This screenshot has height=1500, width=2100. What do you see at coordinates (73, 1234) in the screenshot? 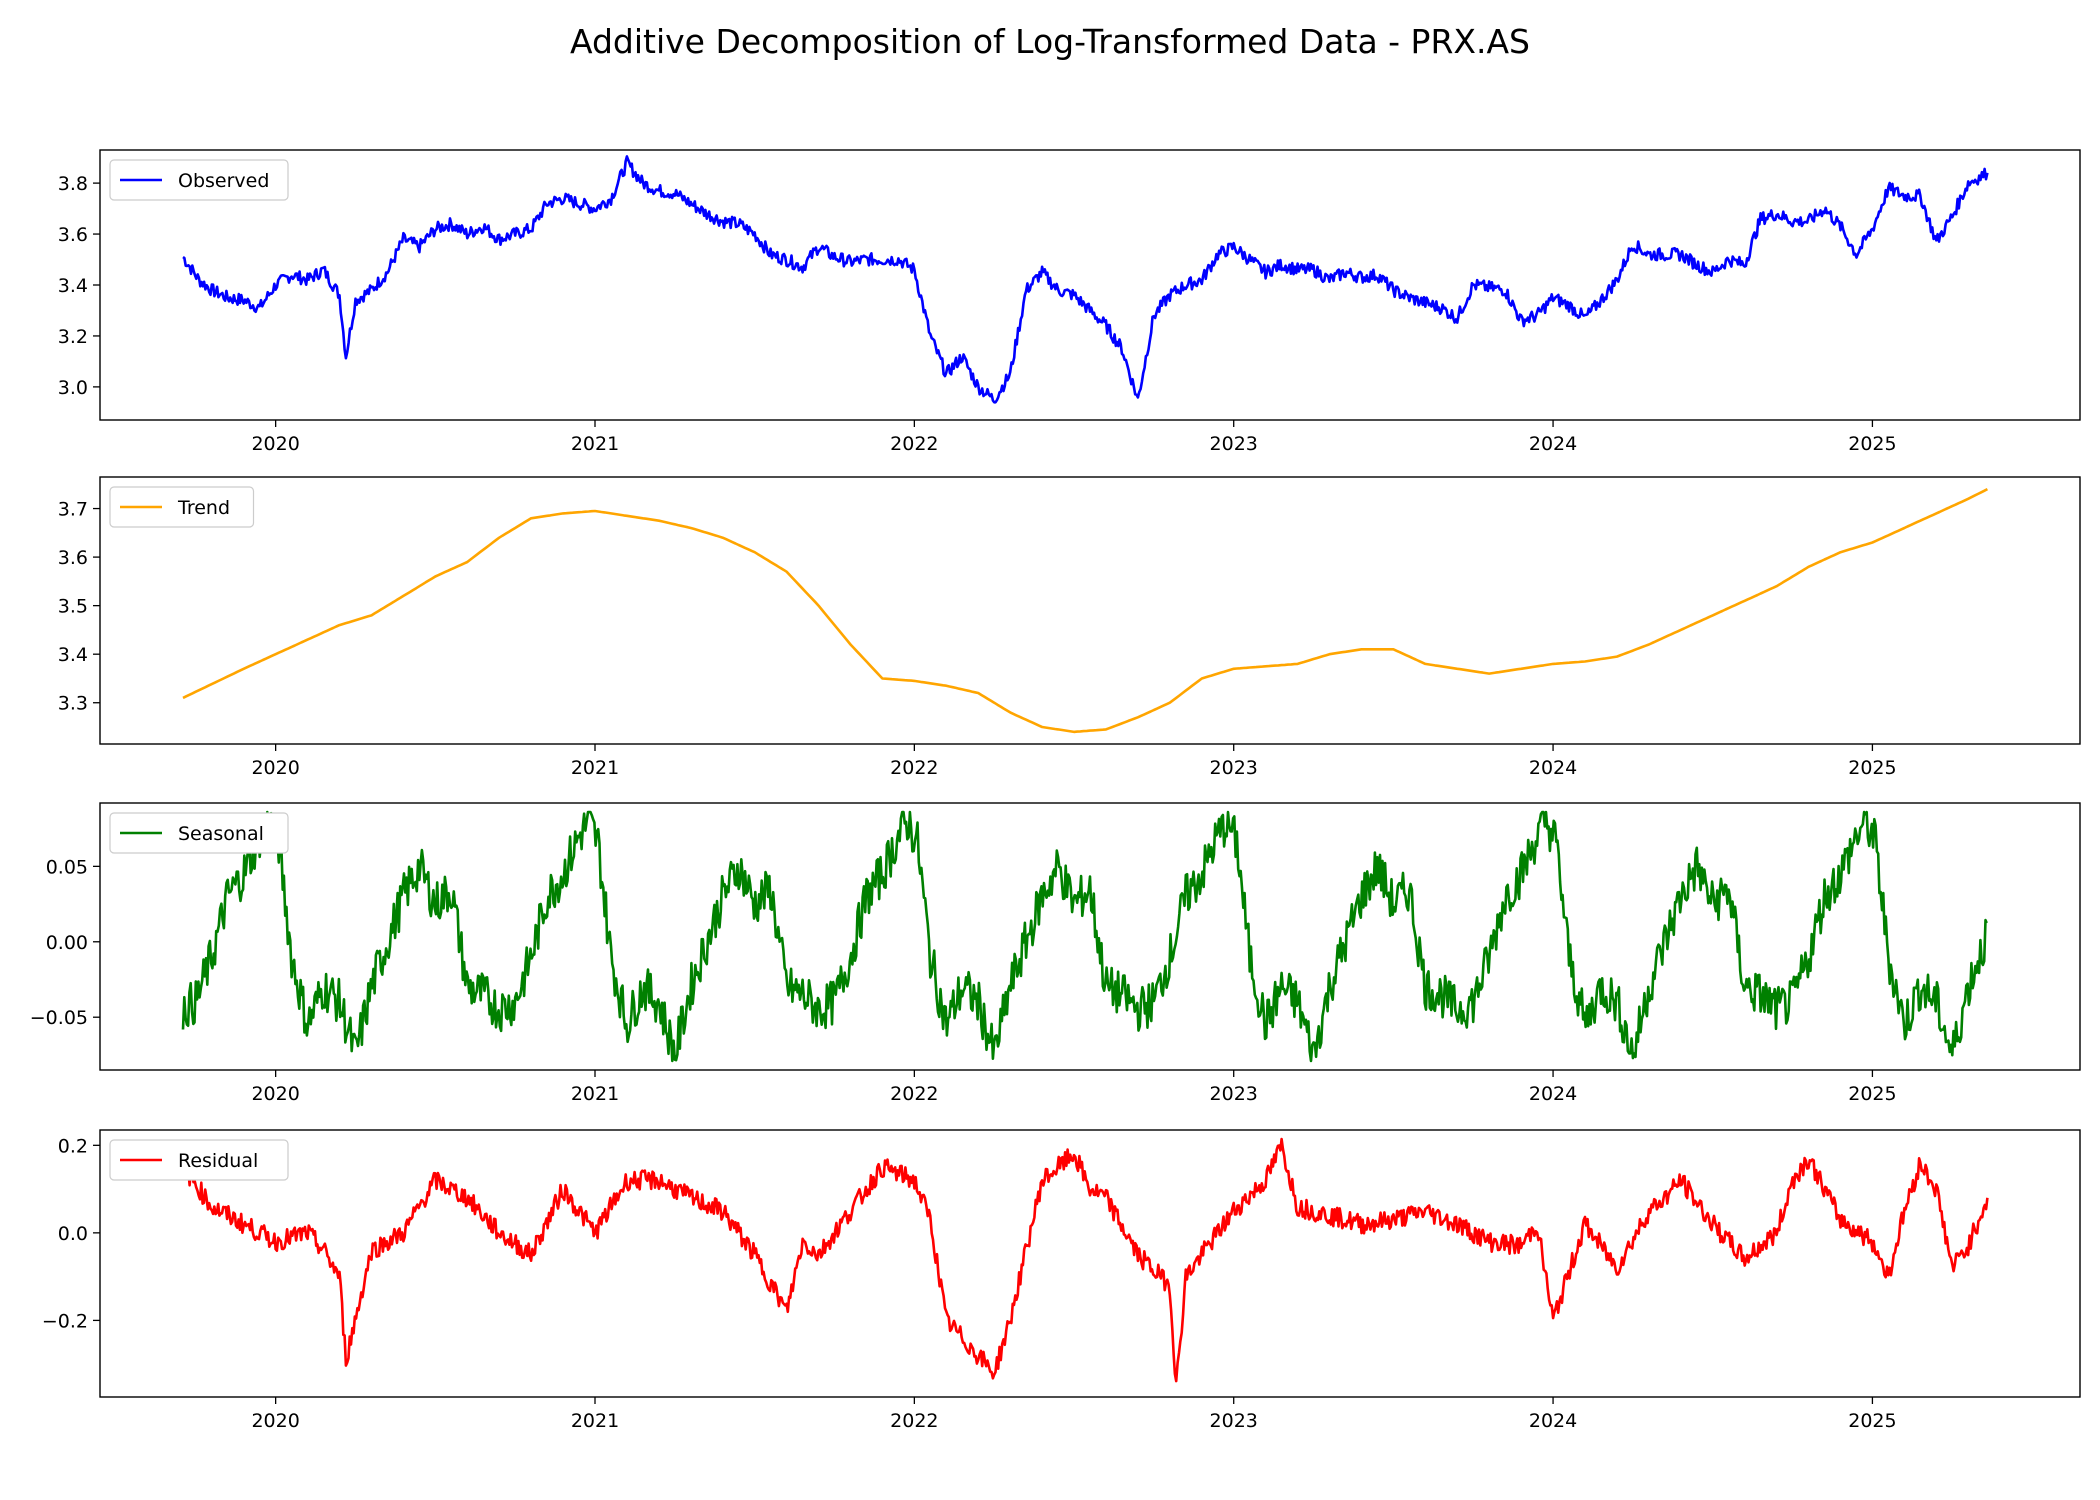
I see `y-tick-label: 0.0` at bounding box center [73, 1234].